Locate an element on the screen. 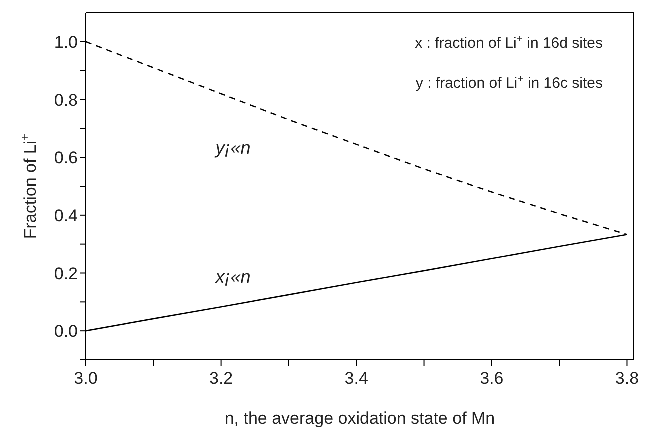 The height and width of the screenshot is (436, 651). y-tick-label: 0.8 is located at coordinates (66, 100).